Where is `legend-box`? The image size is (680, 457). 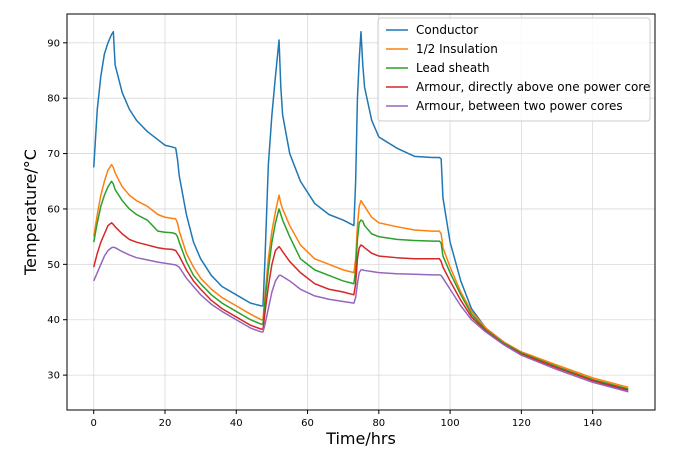
legend-box is located at coordinates (514, 69).